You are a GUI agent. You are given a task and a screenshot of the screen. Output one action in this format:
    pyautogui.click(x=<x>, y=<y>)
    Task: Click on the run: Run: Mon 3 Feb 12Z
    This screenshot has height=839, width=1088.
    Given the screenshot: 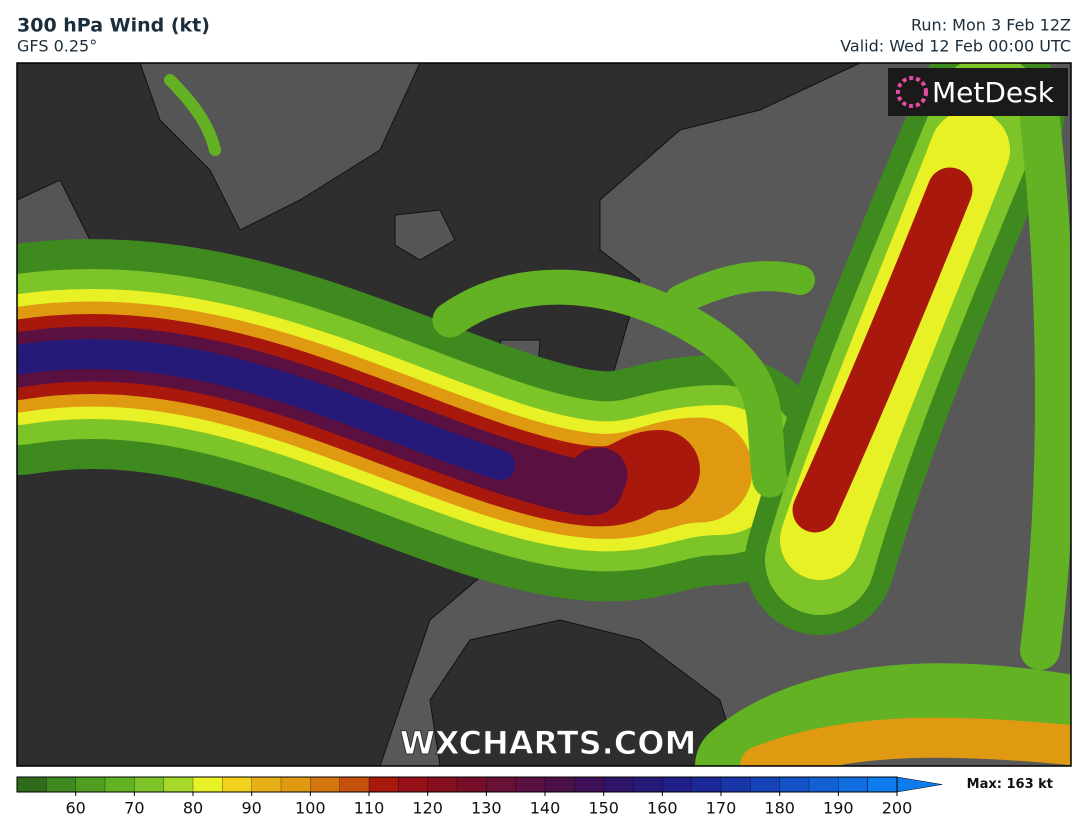 What is the action you would take?
    pyautogui.click(x=991, y=25)
    